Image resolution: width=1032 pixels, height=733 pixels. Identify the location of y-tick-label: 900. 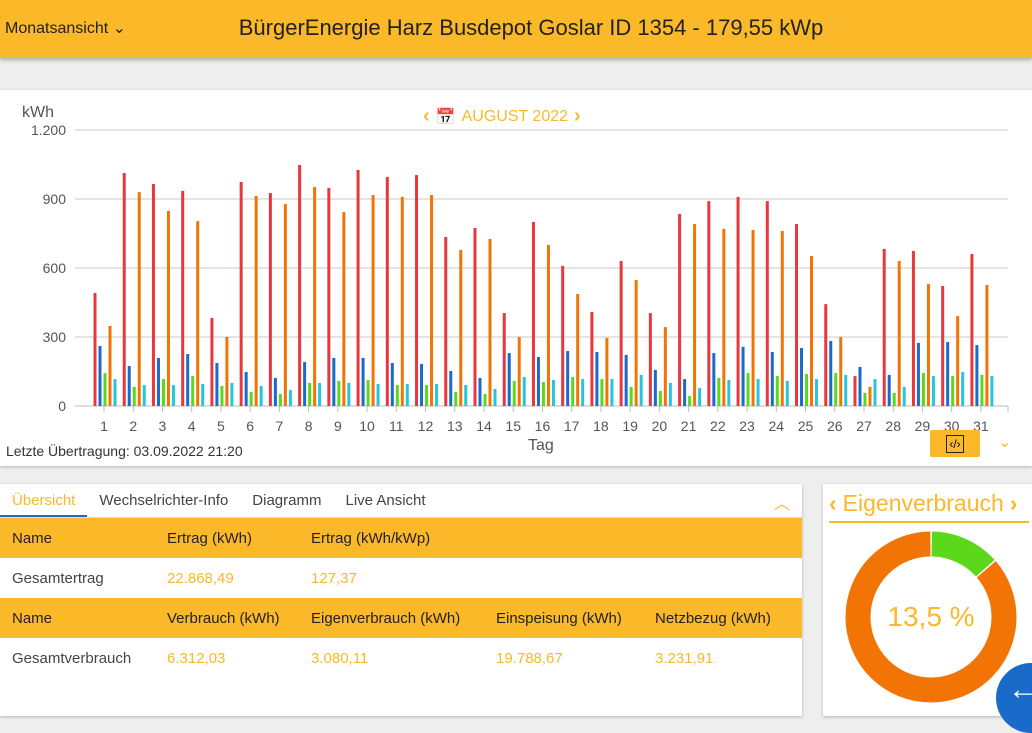
(55, 199).